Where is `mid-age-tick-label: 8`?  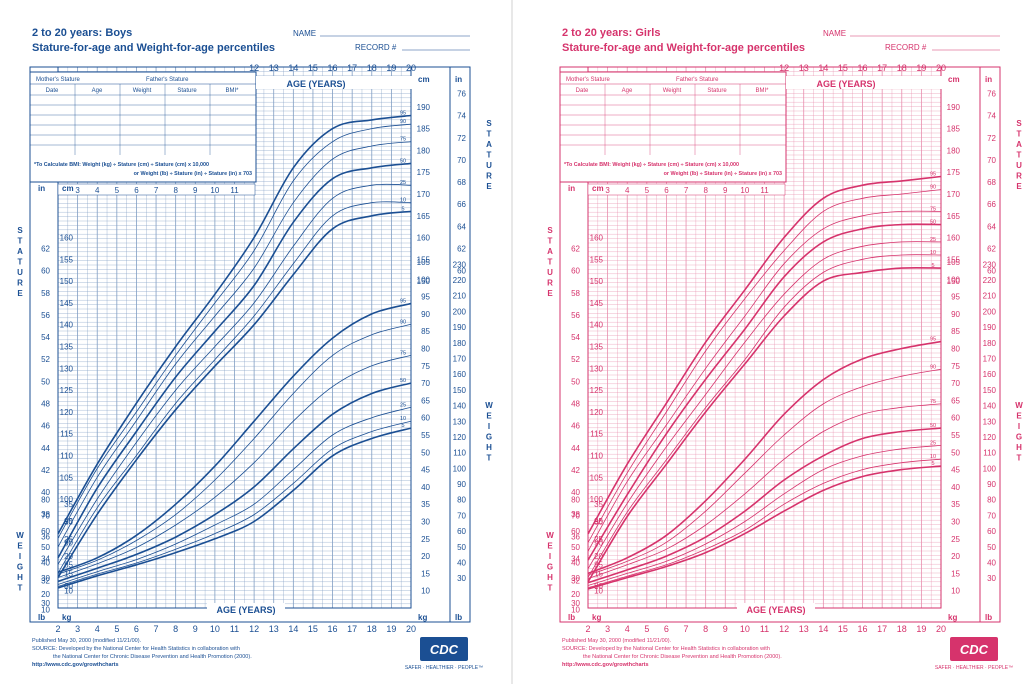 mid-age-tick-label: 8 is located at coordinates (705, 190).